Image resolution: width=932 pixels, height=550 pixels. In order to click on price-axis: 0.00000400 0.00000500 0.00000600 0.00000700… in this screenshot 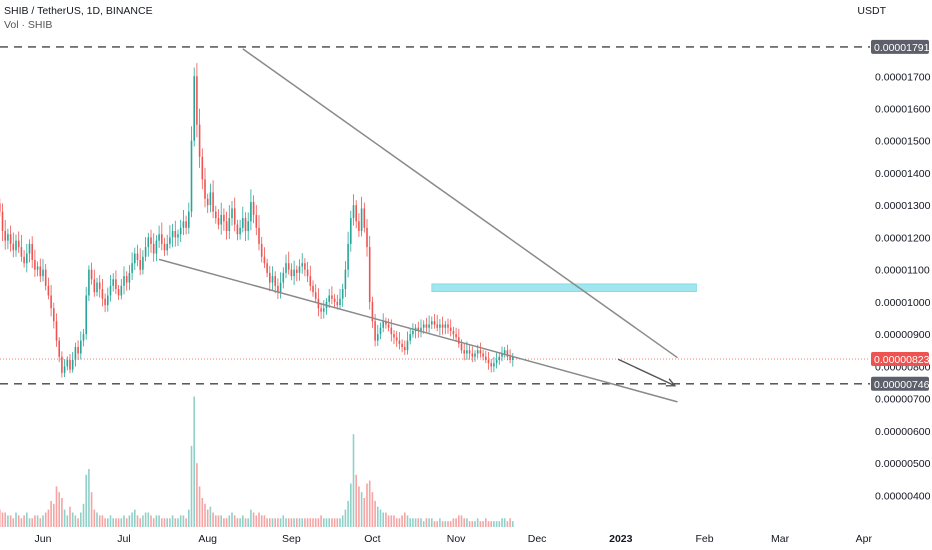, I will do `click(903, 286)`.